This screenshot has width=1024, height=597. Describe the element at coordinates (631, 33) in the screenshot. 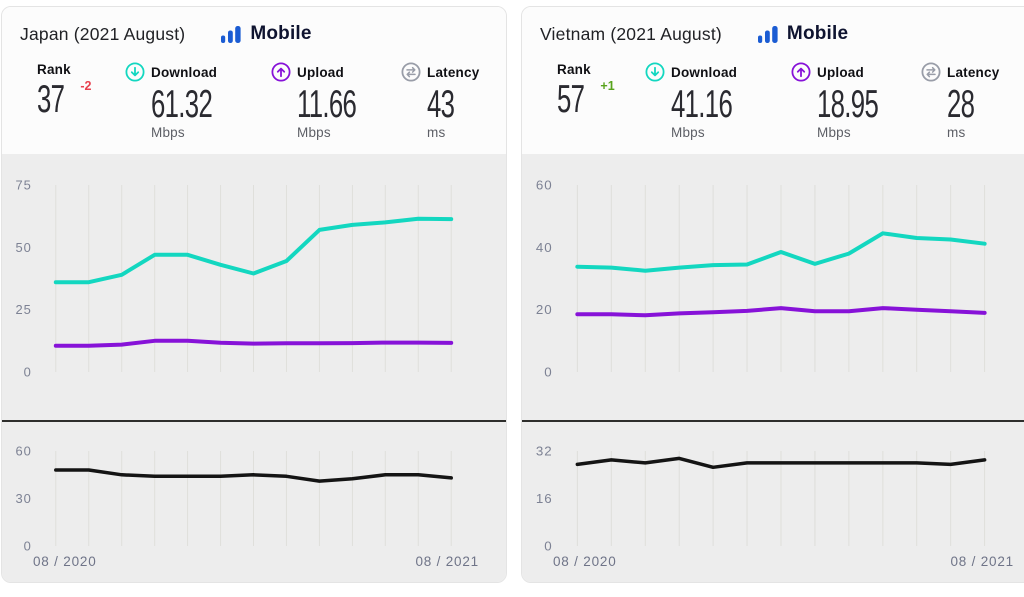

I see `panel-title: Vietnam (2021 August)` at that location.